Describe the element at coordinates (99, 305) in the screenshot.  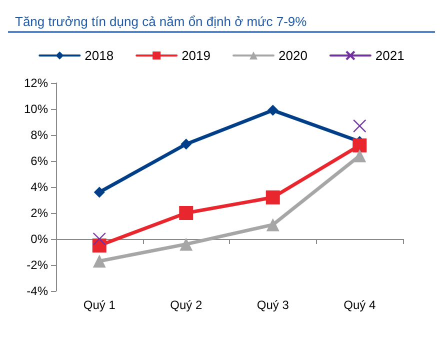
I see `x-tick-label: Quý 1` at that location.